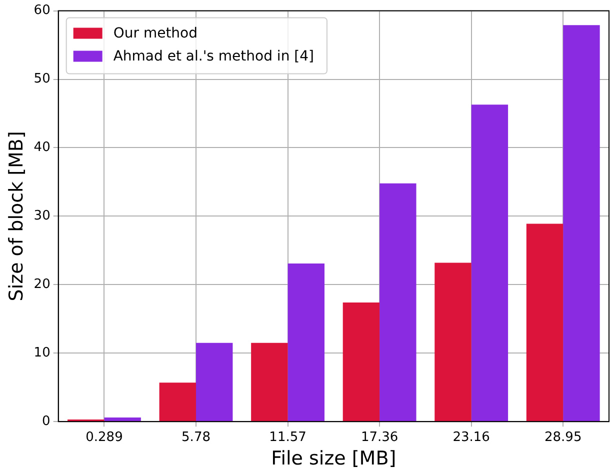  Describe the element at coordinates (42, 79) in the screenshot. I see `y-tick-label: 50` at that location.